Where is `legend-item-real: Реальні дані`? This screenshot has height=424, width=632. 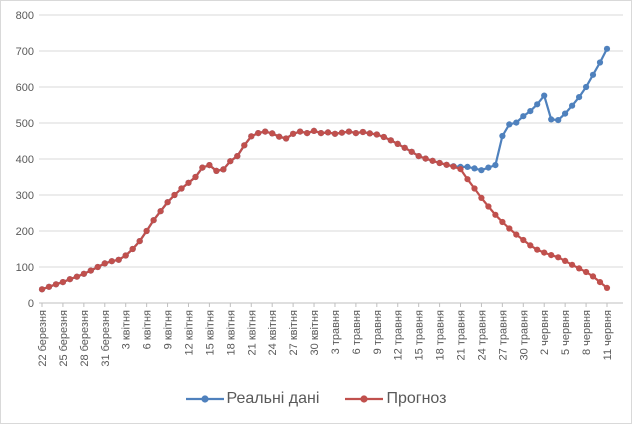
legend-item-real: Реальні дані is located at coordinates (252, 399).